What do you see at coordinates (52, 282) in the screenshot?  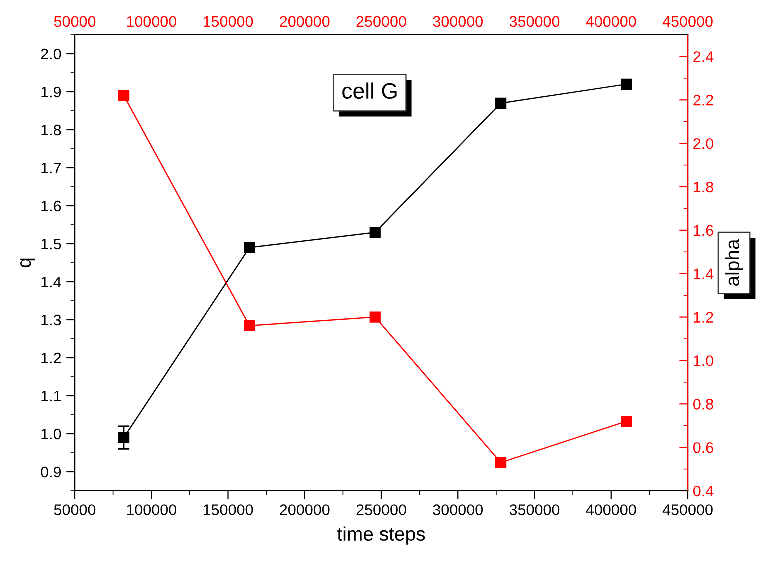 I see `y-tick-label: 1.4` at bounding box center [52, 282].